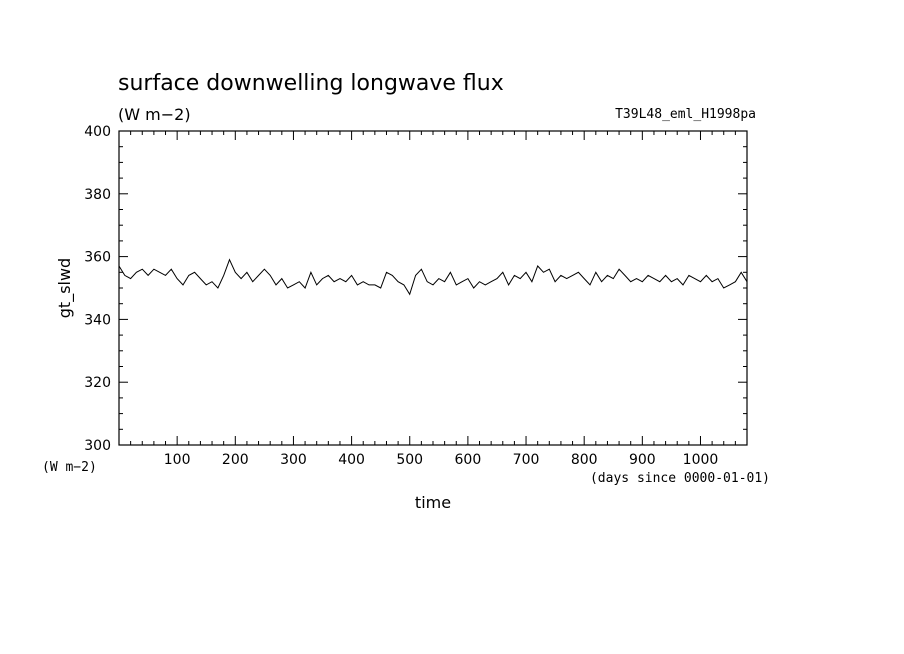  I want to click on x-tick-label: 900, so click(642, 460).